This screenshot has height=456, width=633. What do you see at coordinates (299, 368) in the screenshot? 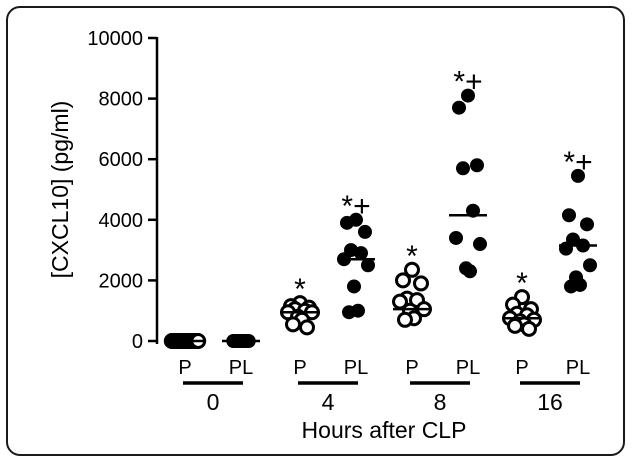
I see `condition-label-4h-P: P` at bounding box center [299, 368].